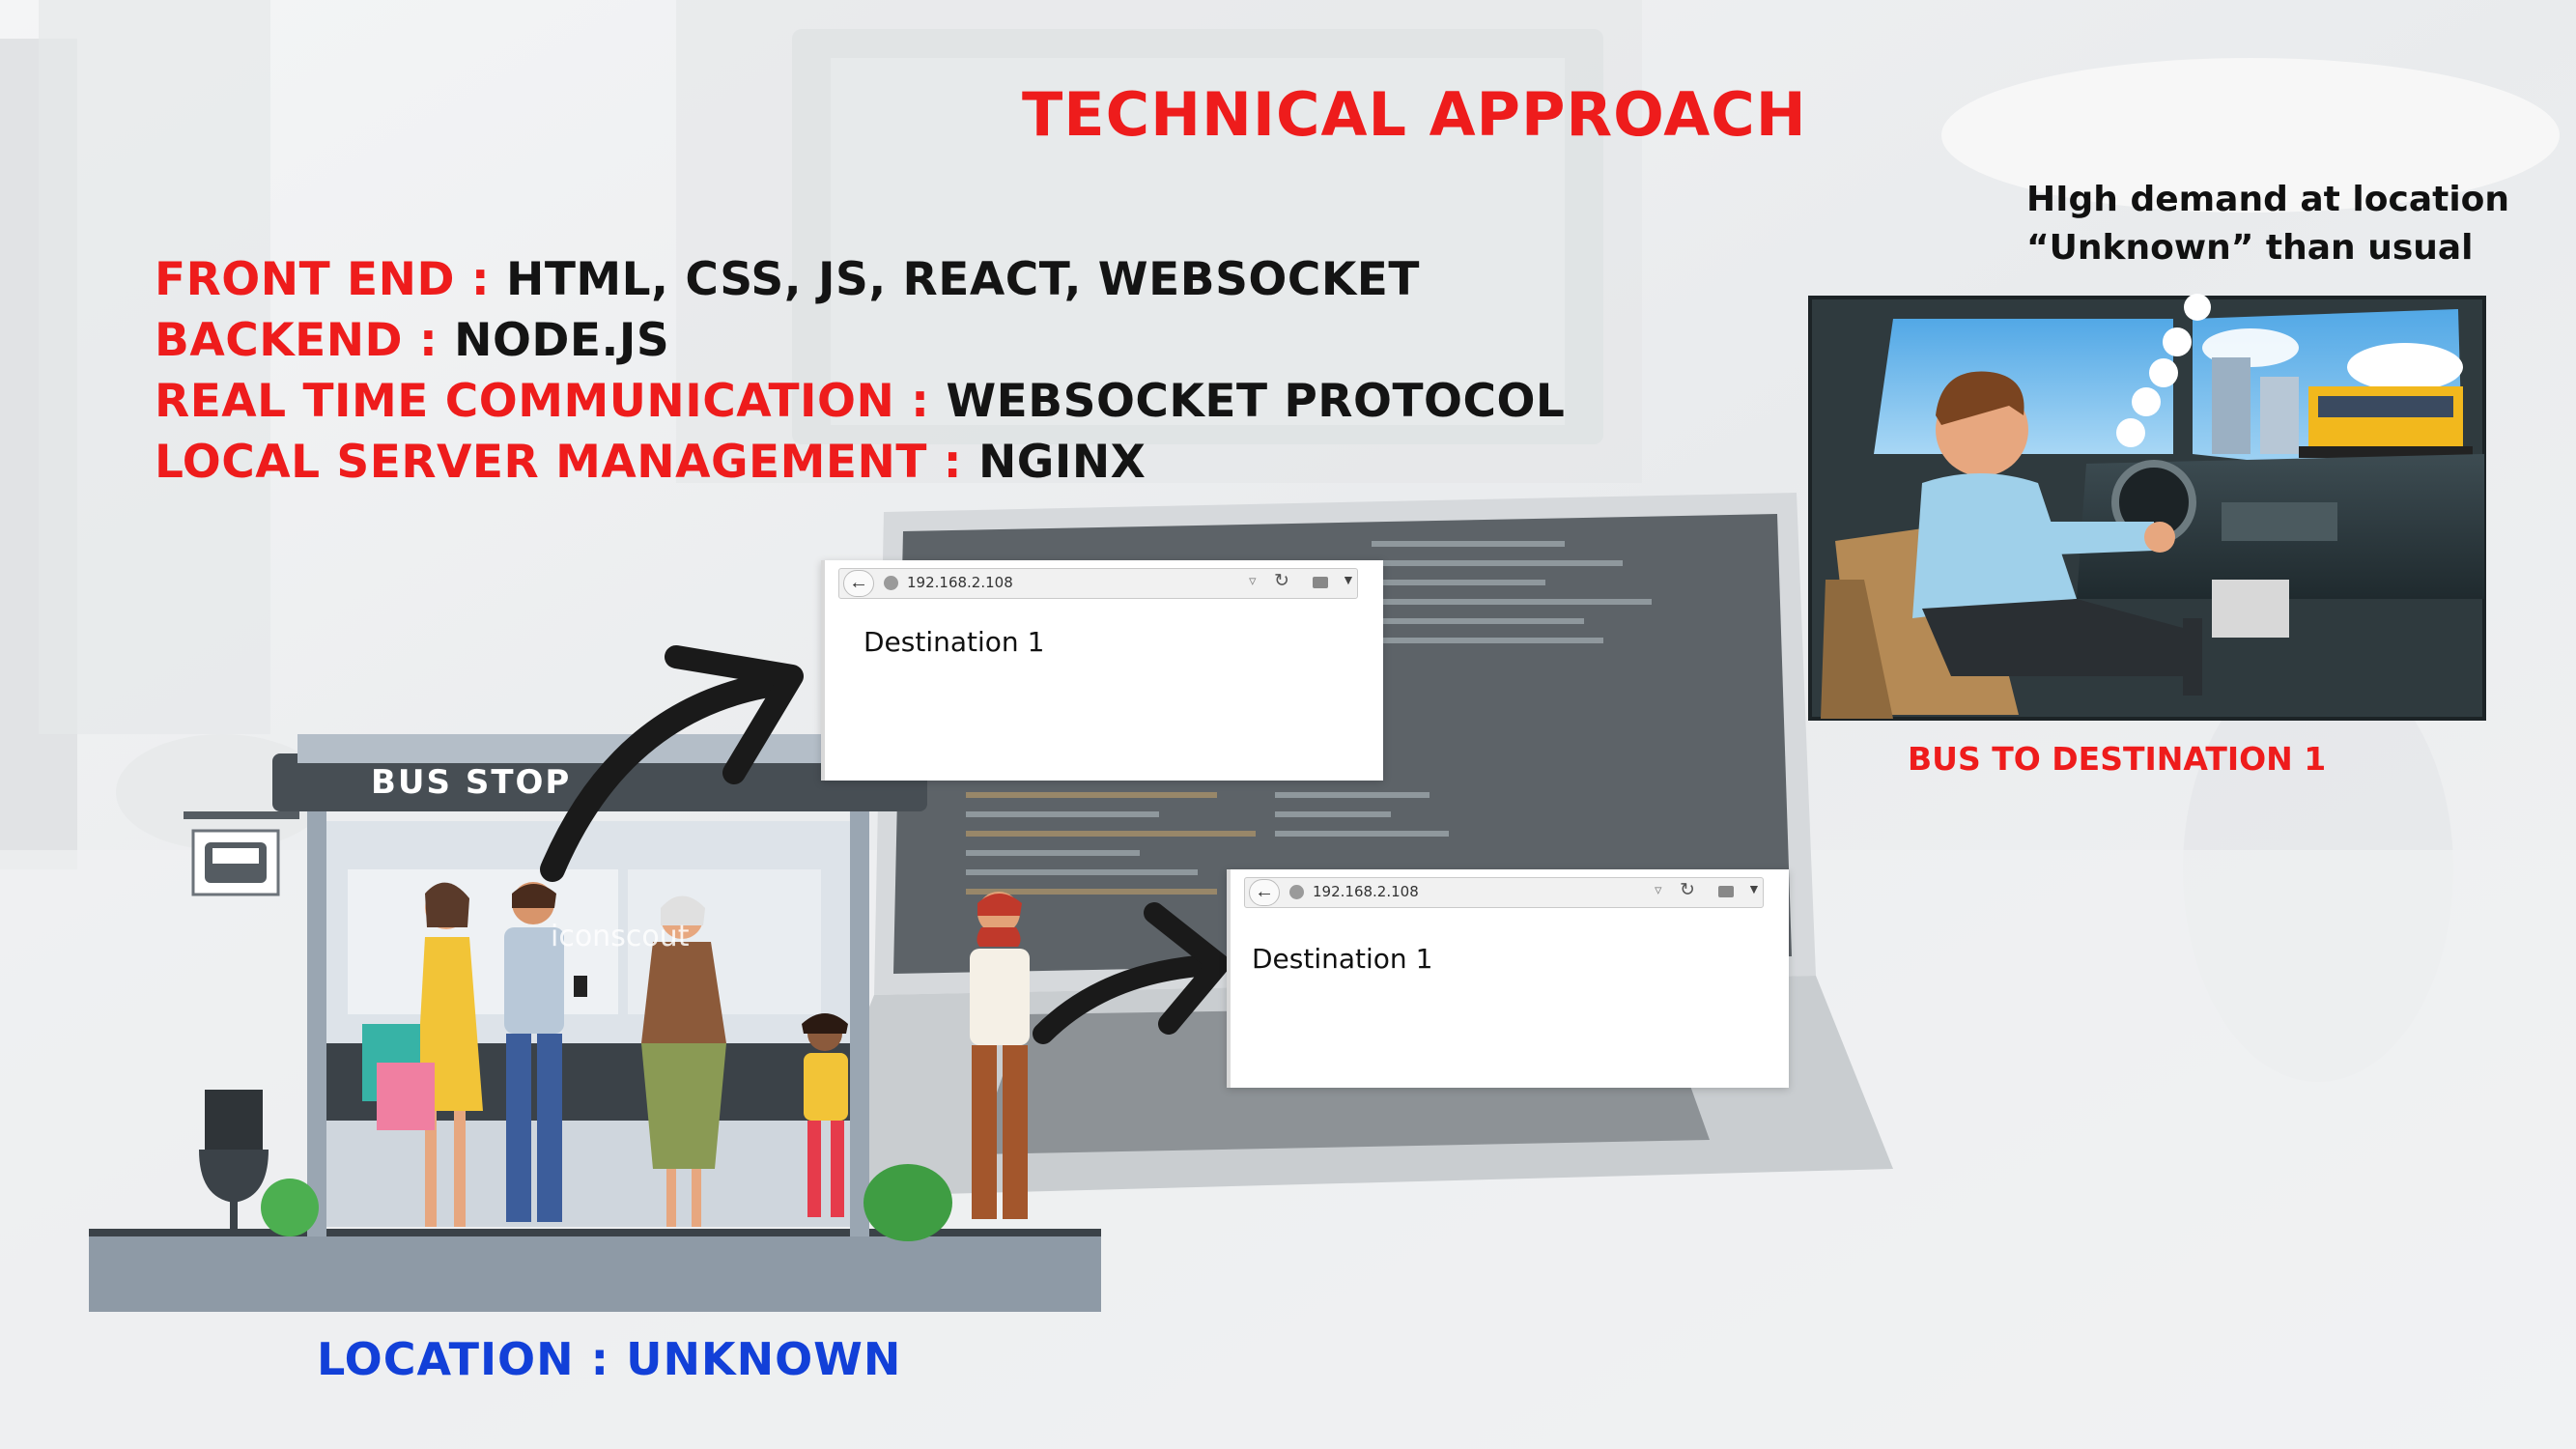 This screenshot has width=2576, height=1449. I want to click on bus-stop-sign: BUS STOP, so click(471, 782).